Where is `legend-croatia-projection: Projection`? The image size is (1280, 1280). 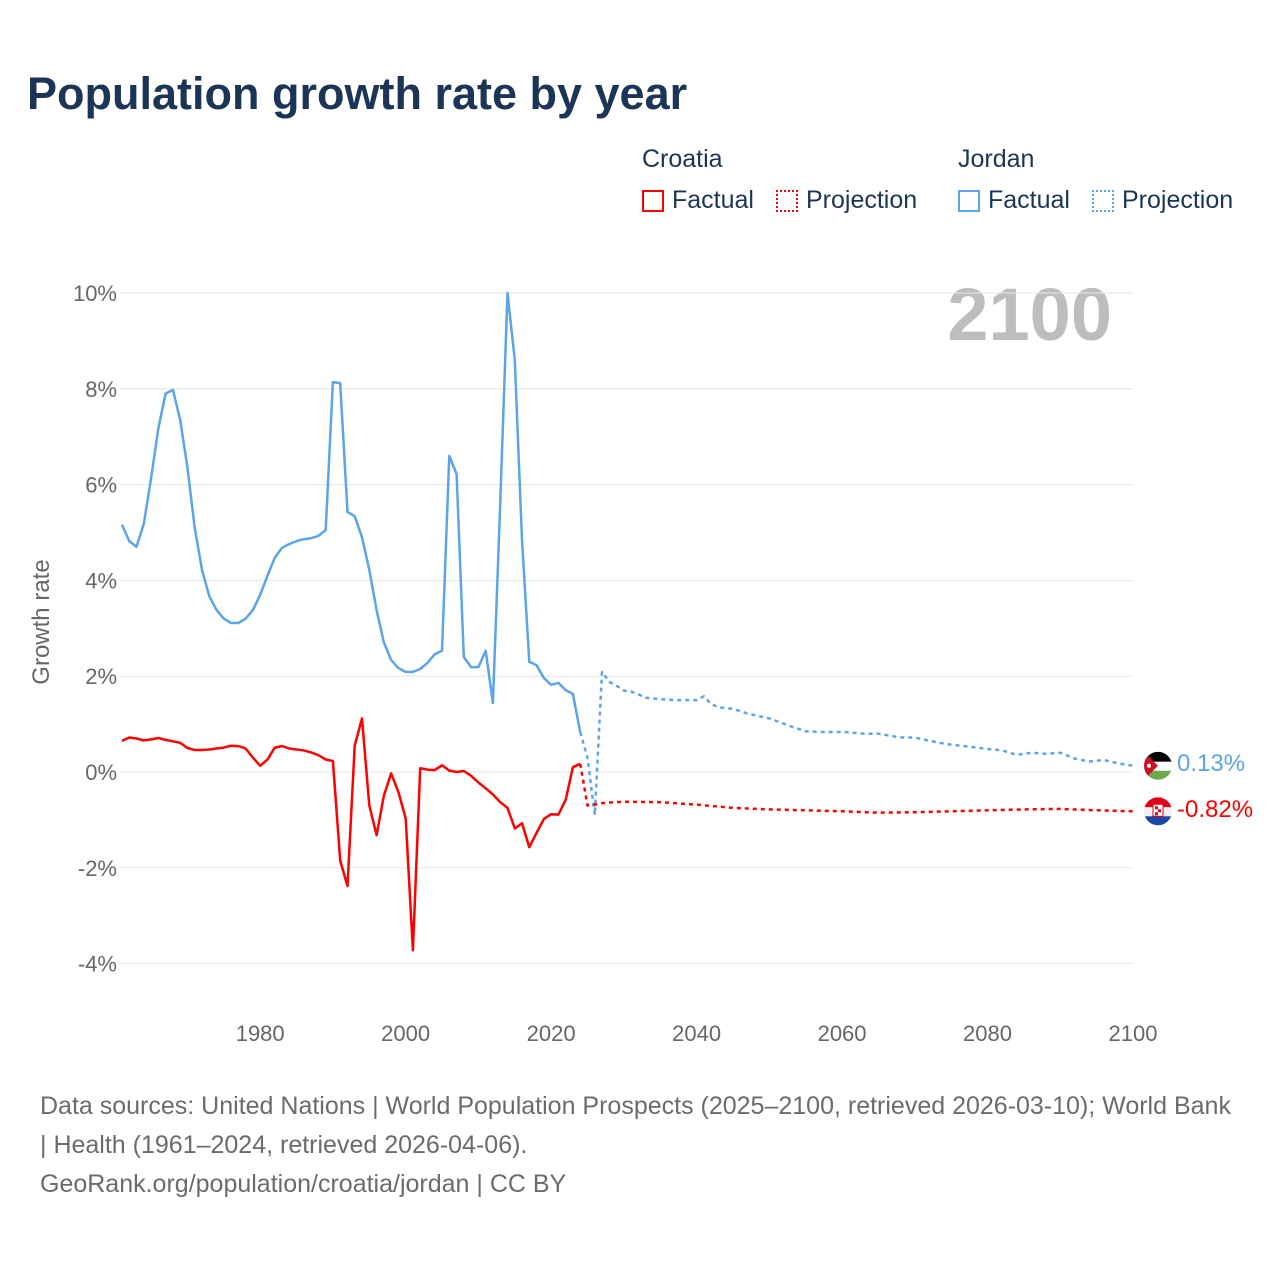
legend-croatia-projection: Projection is located at coordinates (846, 200).